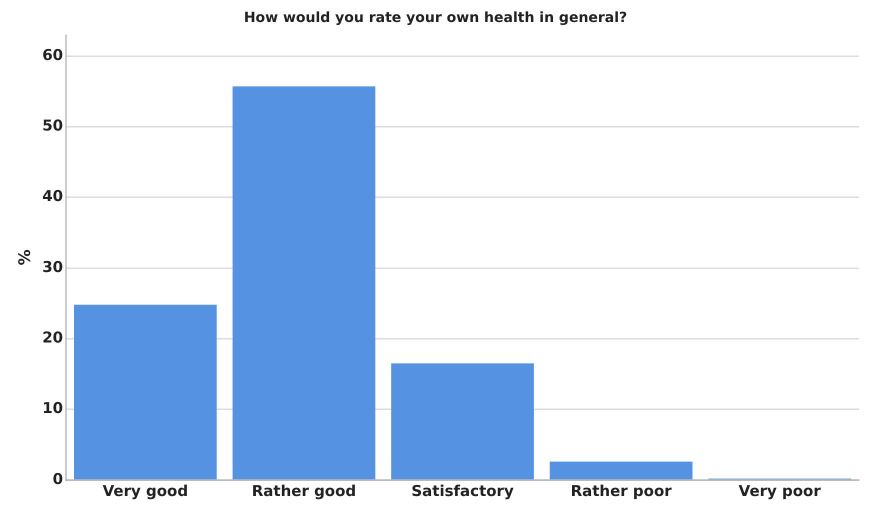 Image resolution: width=877 pixels, height=512 pixels. What do you see at coordinates (53, 408) in the screenshot?
I see `y-tick-label: 10` at bounding box center [53, 408].